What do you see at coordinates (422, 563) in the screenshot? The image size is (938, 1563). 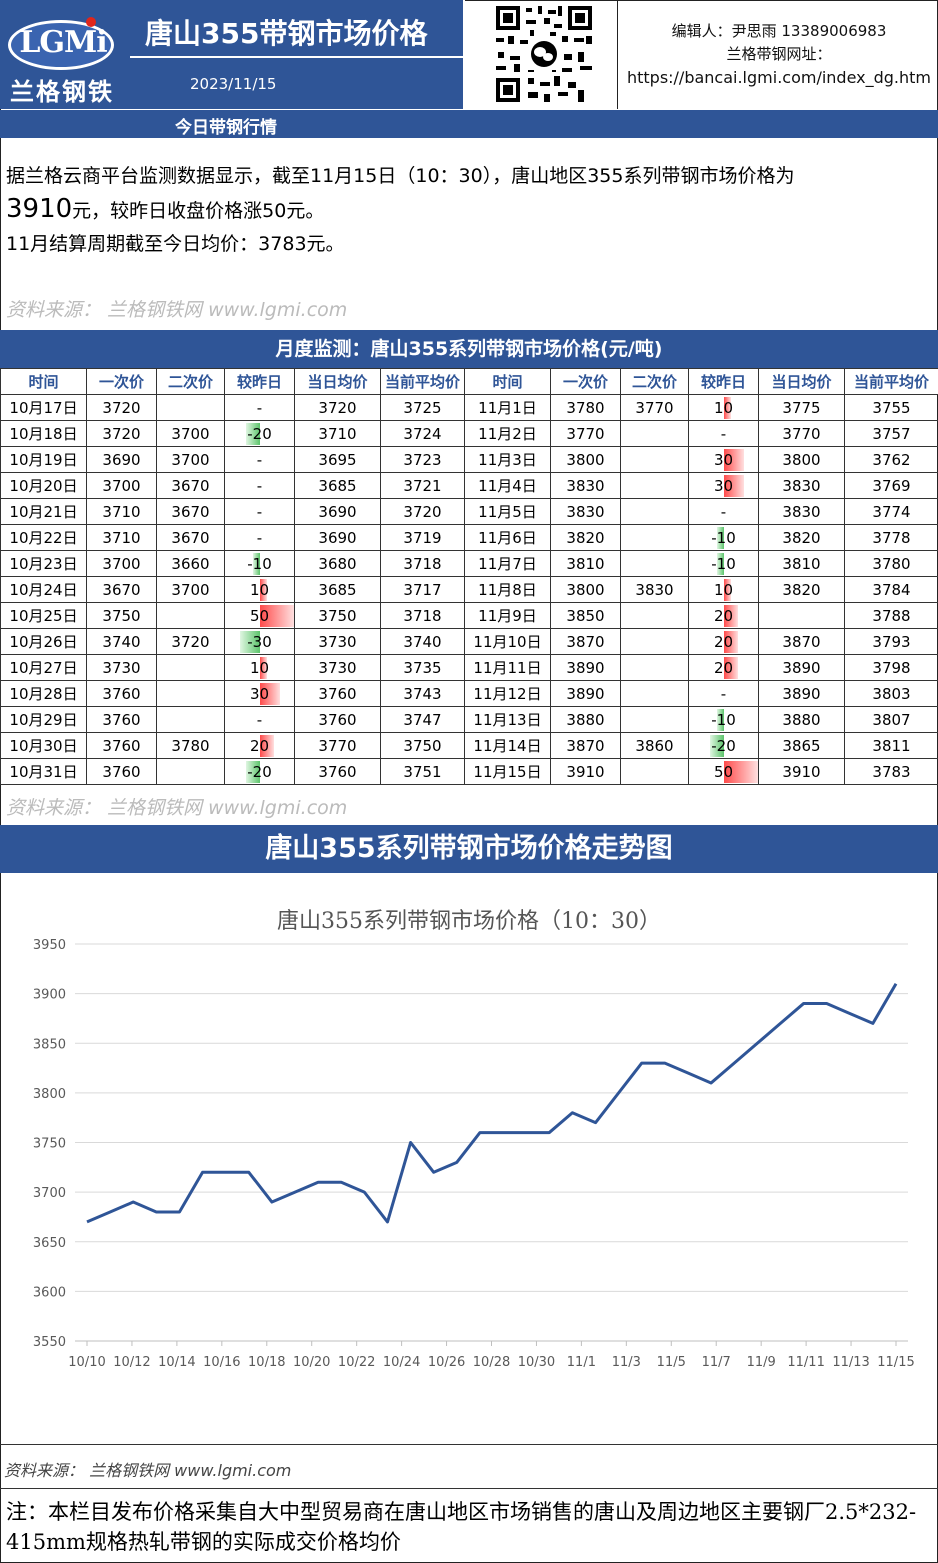 I see `price-cell: 3718` at bounding box center [422, 563].